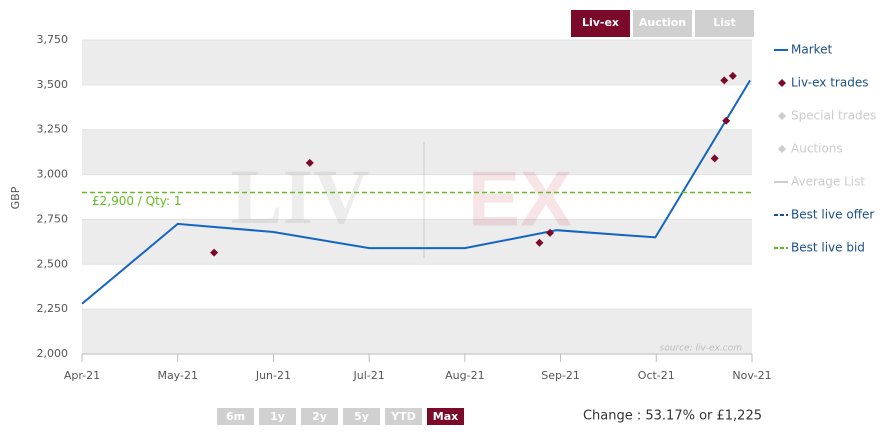  I want to click on y-tick-label: 3,250, so click(53, 129).